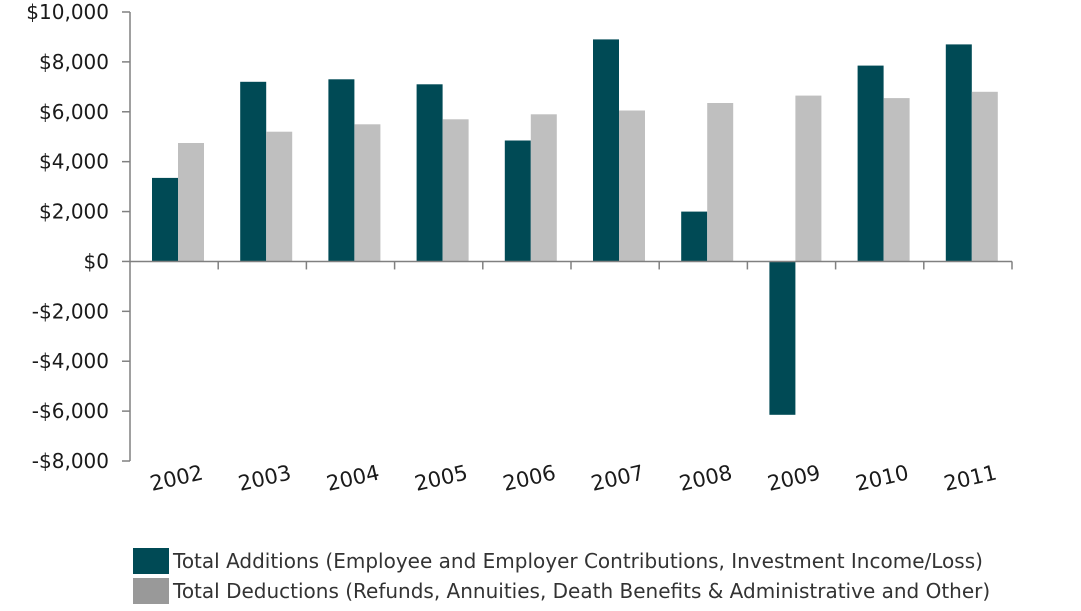 The width and height of the screenshot is (1081, 611). Describe the element at coordinates (67, 12) in the screenshot. I see `y-tick-label: $10,000` at that location.